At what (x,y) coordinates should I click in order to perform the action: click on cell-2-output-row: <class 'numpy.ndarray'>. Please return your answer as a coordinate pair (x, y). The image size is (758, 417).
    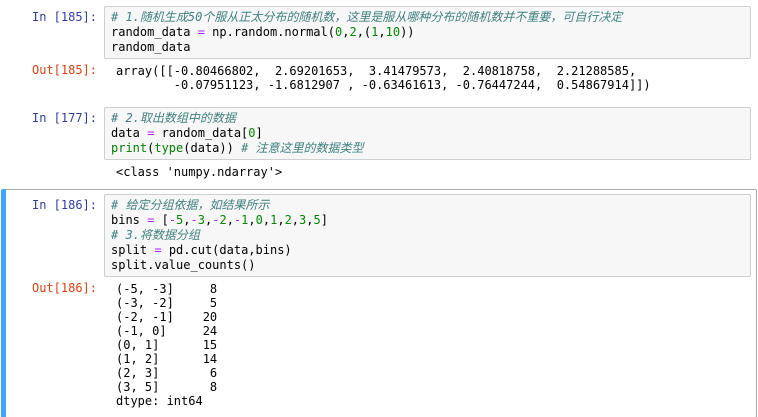
    Looking at the image, I should click on (379, 172).